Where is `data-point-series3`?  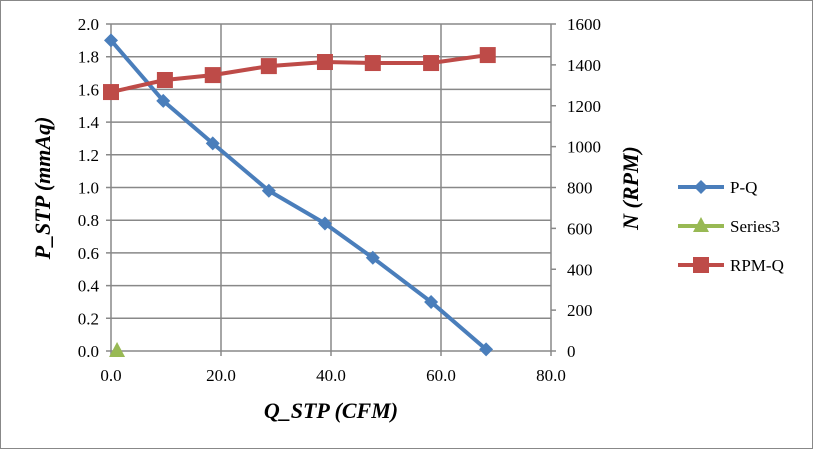
data-point-series3 is located at coordinates (117, 349).